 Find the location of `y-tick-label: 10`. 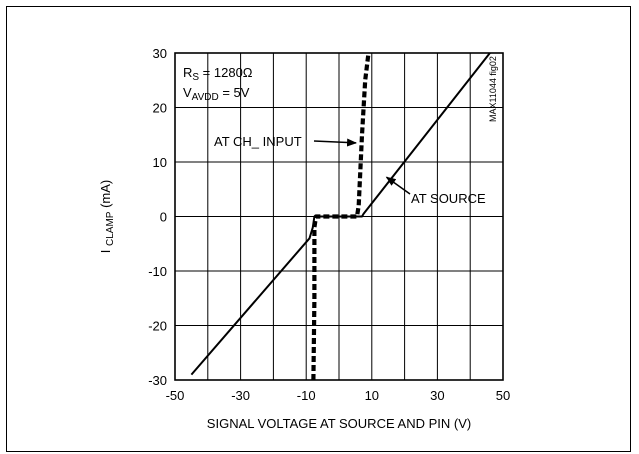

y-tick-label: 10 is located at coordinates (160, 162).